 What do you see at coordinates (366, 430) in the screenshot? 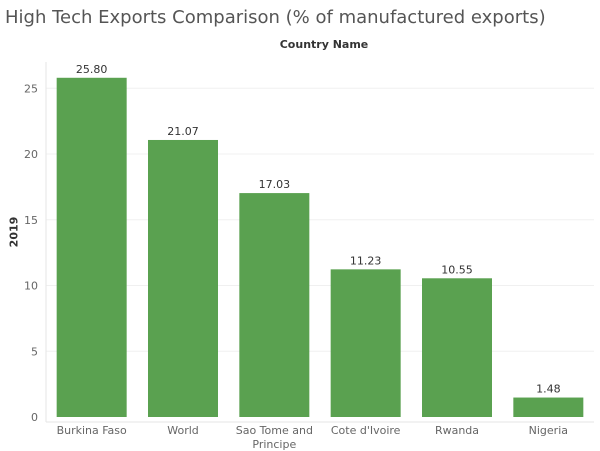
I see `x-tick-label: Cote d'Ivoire` at bounding box center [366, 430].